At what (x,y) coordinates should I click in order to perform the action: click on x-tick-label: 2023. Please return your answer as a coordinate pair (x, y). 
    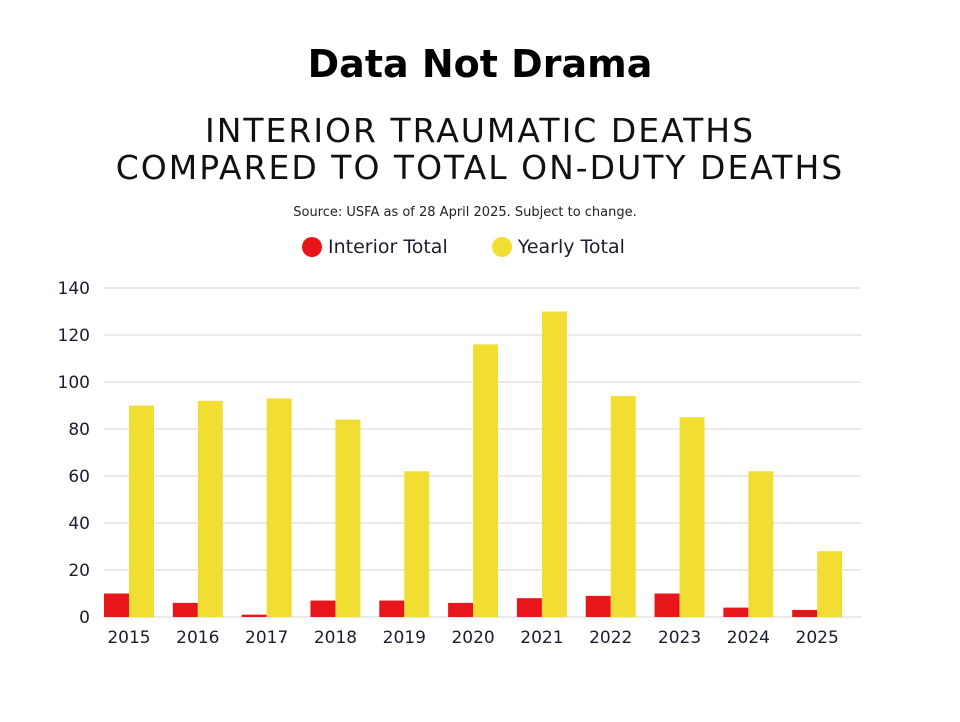
    Looking at the image, I should click on (679, 638).